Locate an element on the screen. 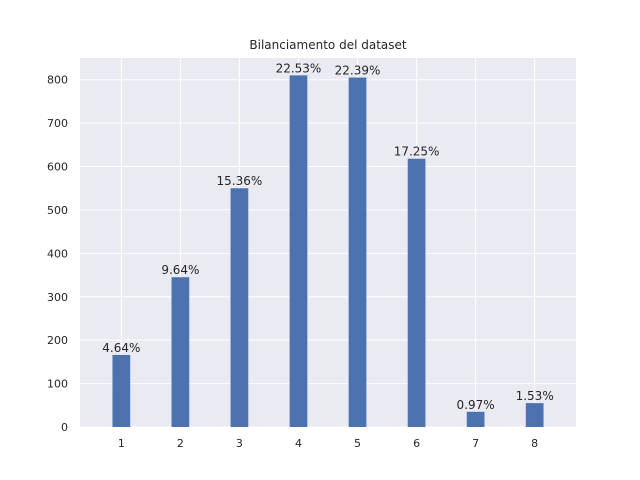  y-tick-label: 600 is located at coordinates (57, 167).